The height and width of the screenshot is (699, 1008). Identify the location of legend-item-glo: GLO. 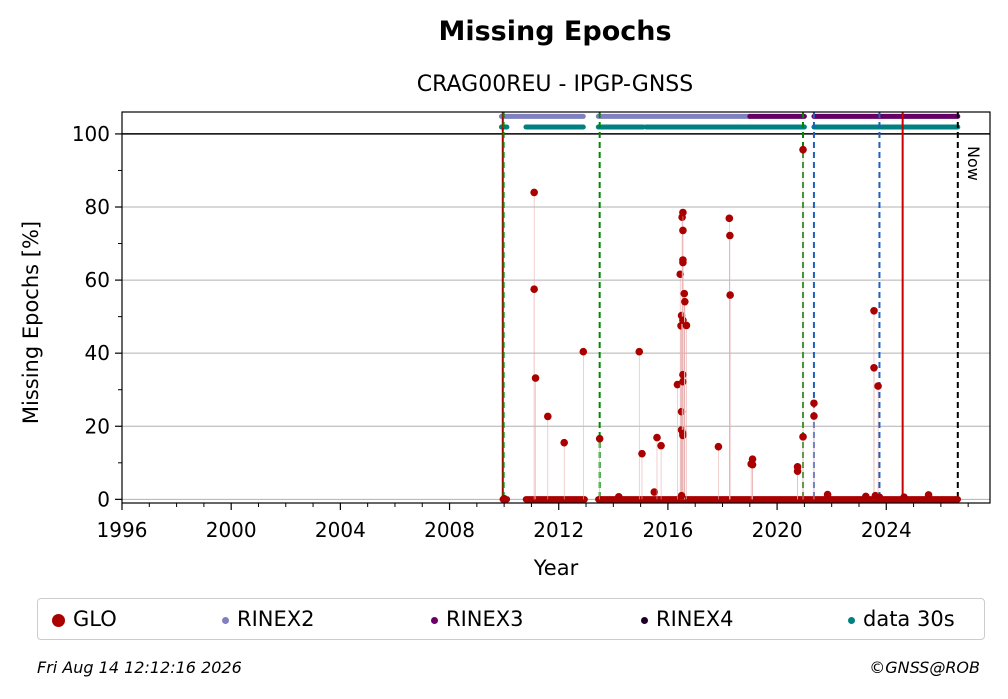
(84, 619).